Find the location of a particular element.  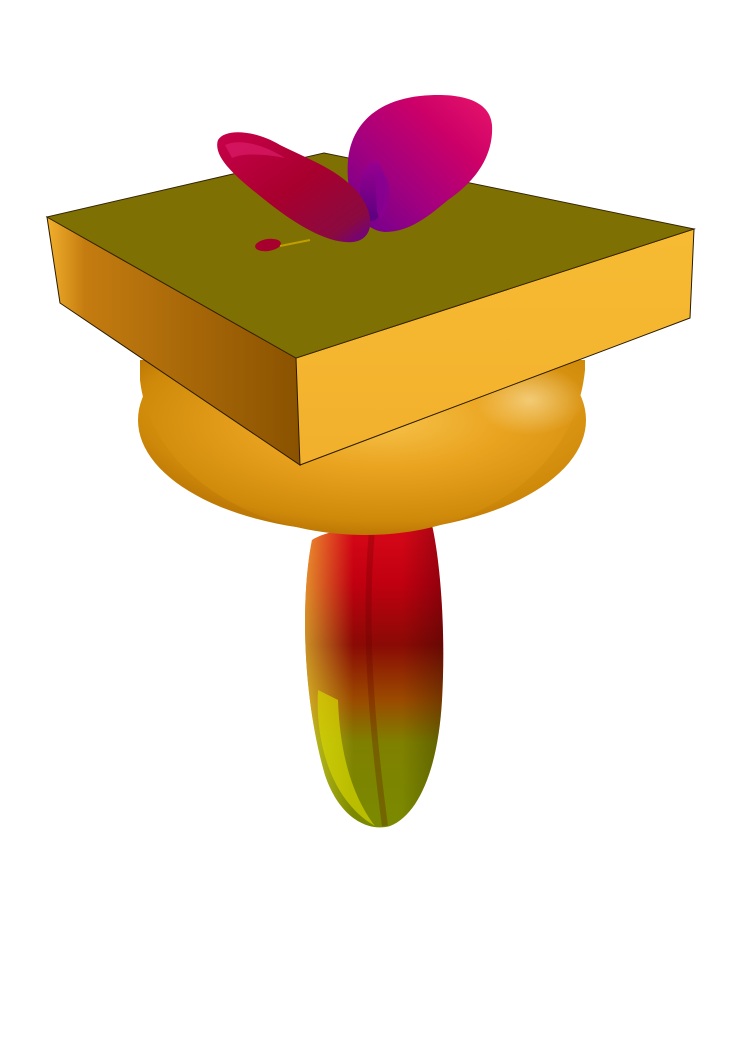

lower-radiation-lobe is located at coordinates (374, 675).